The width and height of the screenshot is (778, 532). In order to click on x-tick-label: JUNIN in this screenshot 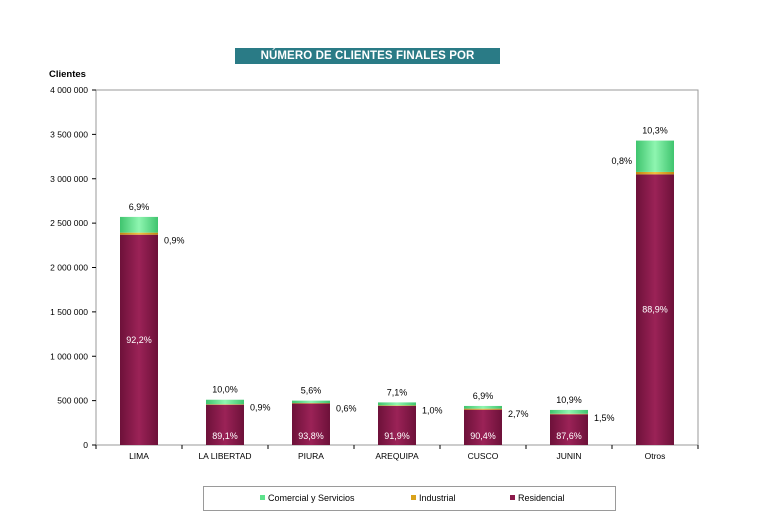, I will do `click(568, 456)`.